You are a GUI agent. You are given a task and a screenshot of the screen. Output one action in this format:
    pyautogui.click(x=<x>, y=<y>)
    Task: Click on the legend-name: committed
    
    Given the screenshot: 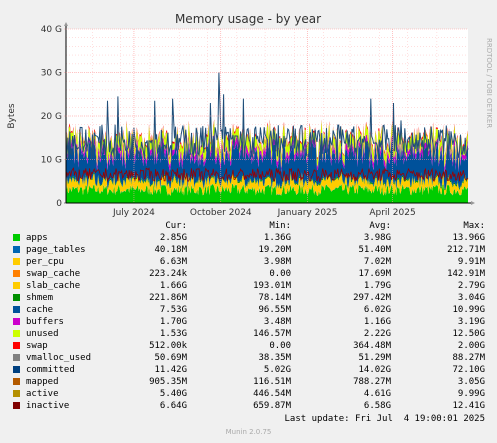 What is the action you would take?
    pyautogui.click(x=50, y=370)
    